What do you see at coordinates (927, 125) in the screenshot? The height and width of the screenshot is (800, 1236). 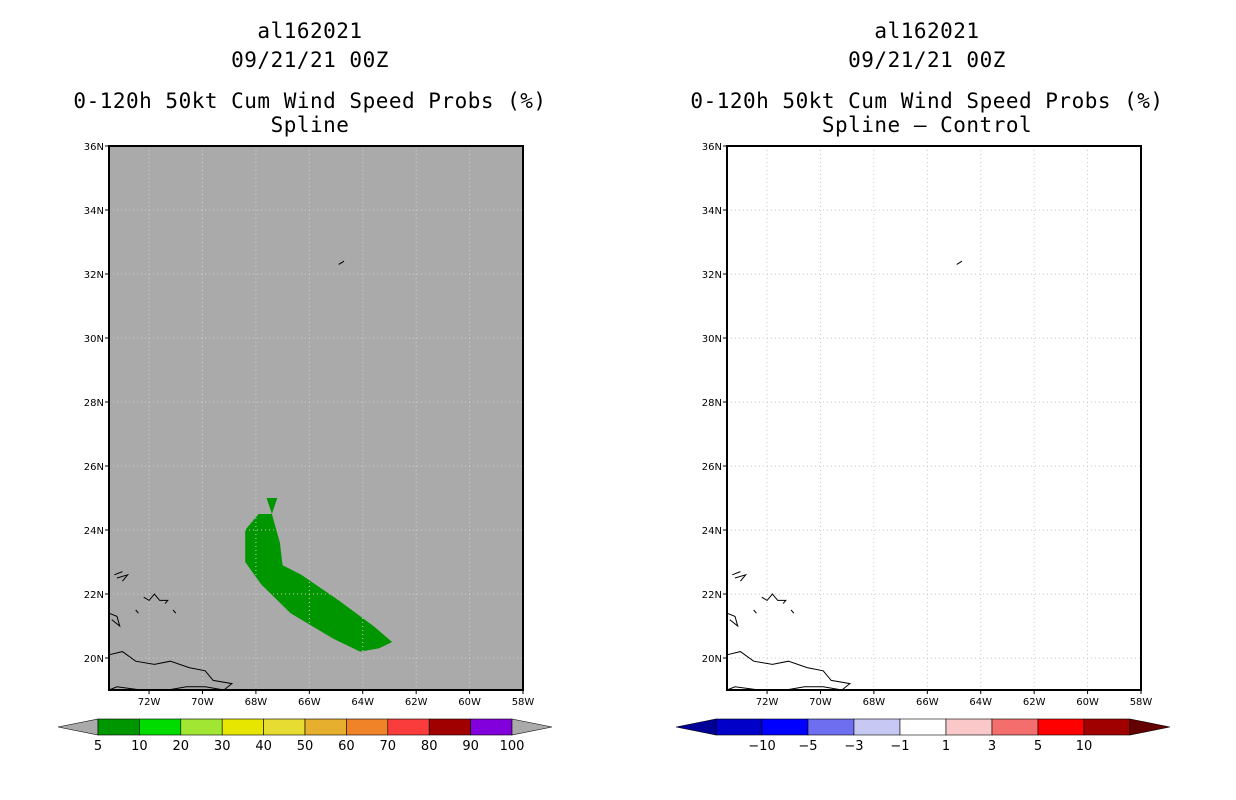 I see `right-method: Spline – Control` at bounding box center [927, 125].